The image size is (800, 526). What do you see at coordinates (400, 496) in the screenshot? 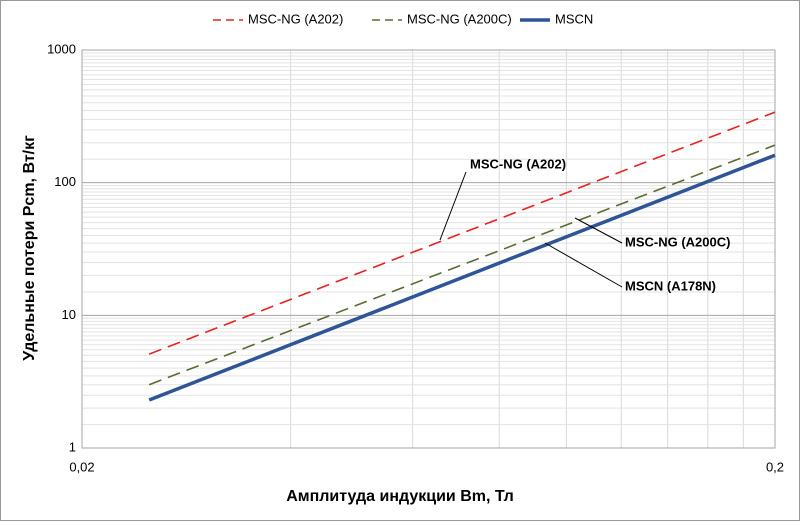
I see `x-axis-title: Амплитуда индукции Bm, Тл` at bounding box center [400, 496].